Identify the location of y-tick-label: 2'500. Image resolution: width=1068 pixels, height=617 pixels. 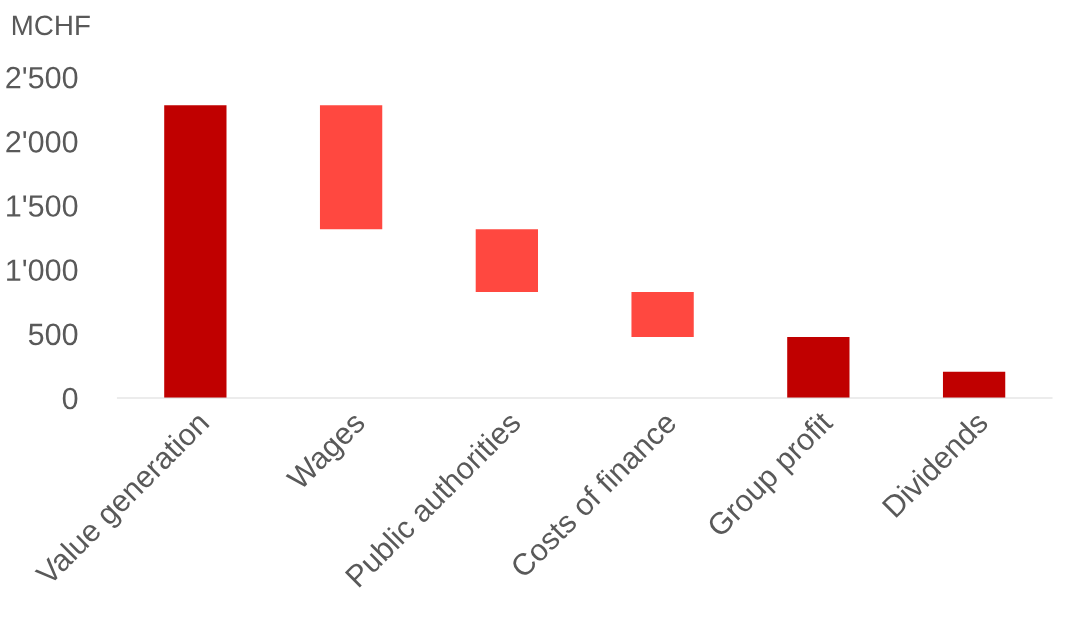
(42, 77).